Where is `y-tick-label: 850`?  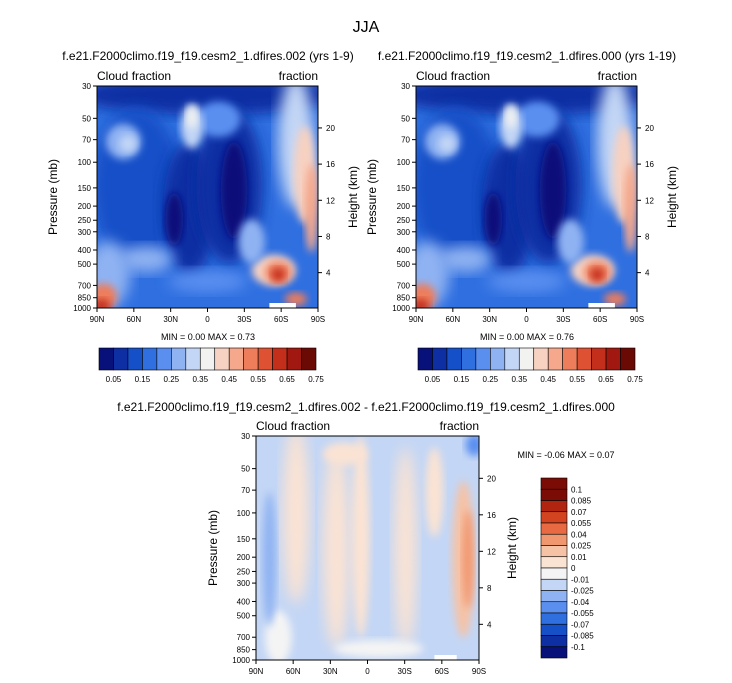
y-tick-label: 850 is located at coordinates (244, 650).